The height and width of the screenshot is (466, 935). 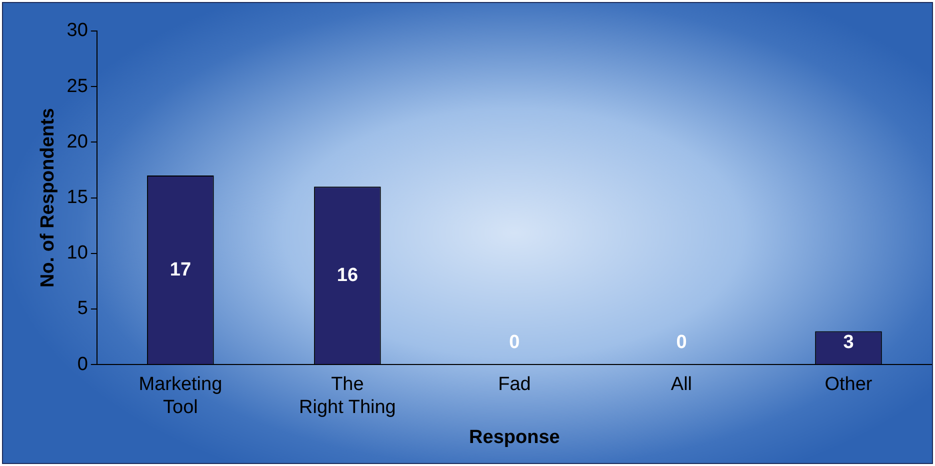 I want to click on x-tick-label: The Right Thing, so click(x=347, y=396).